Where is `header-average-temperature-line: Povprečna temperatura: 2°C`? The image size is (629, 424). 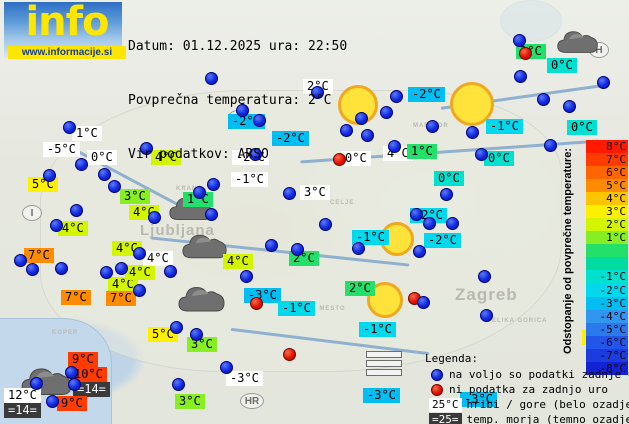 header-average-temperature-line: Povprečna temperatura: 2°C is located at coordinates (230, 100).